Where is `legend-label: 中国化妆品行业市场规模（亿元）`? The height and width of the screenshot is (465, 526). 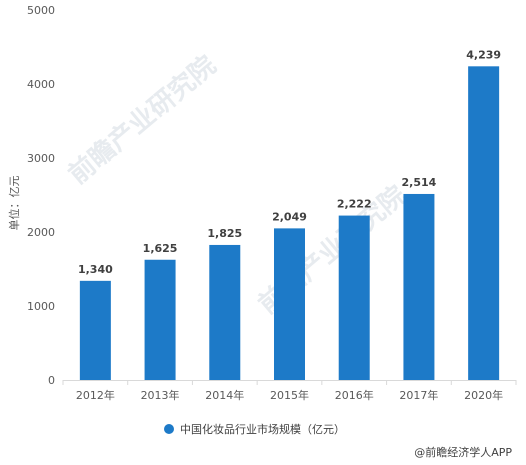
legend-label: 中国化妆品行业市场规模（亿元） is located at coordinates (262, 429).